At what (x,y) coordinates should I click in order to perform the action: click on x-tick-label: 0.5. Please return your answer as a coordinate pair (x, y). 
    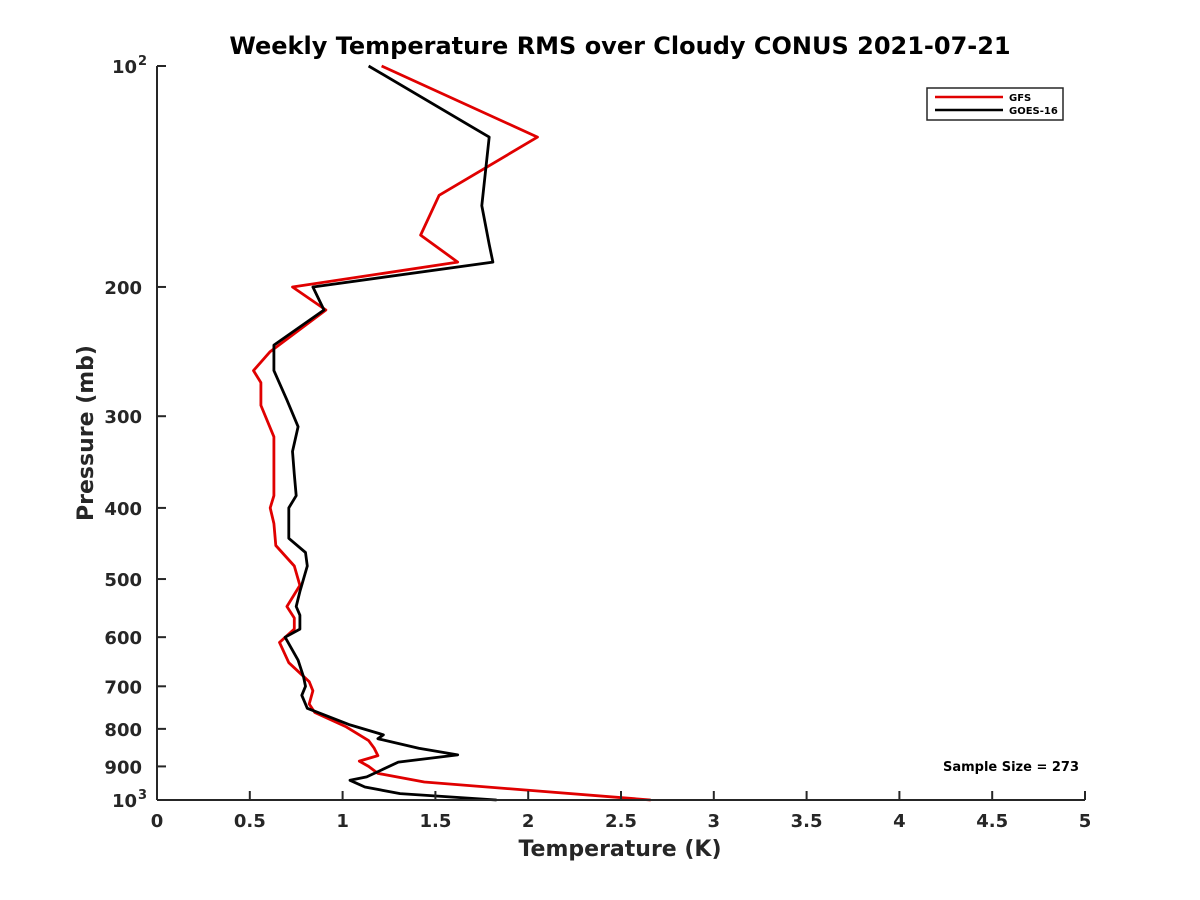
    Looking at the image, I should click on (250, 821).